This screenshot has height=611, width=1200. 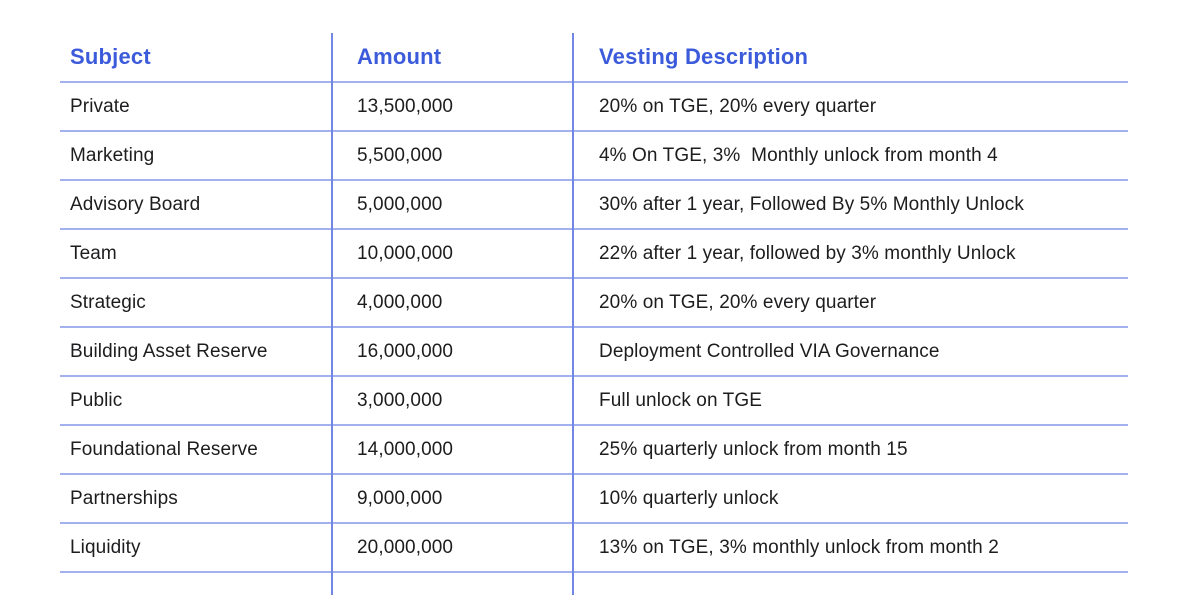 I want to click on table-row: Public 3,000,000 Full unlock on TGE, so click(x=594, y=401).